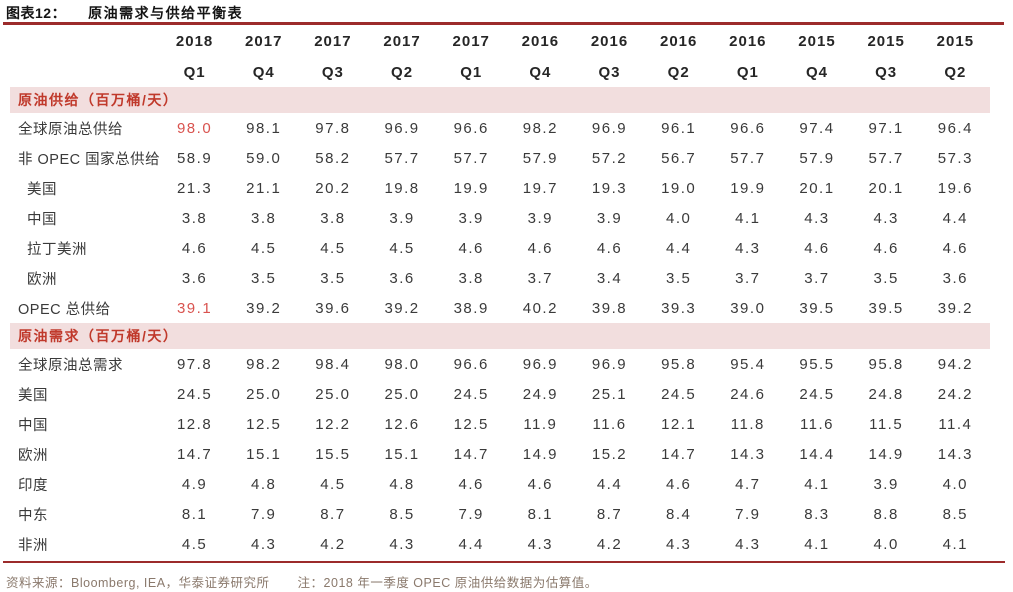 Image resolution: width=1013 pixels, height=592 pixels. Describe the element at coordinates (471, 424) in the screenshot. I see `value-cell: 12.5` at that location.